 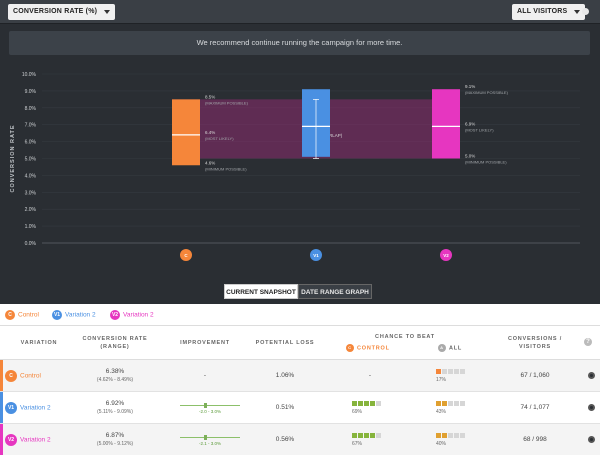 I want to click on col-conversions: CONVERSIONS /, so click(x=535, y=339).